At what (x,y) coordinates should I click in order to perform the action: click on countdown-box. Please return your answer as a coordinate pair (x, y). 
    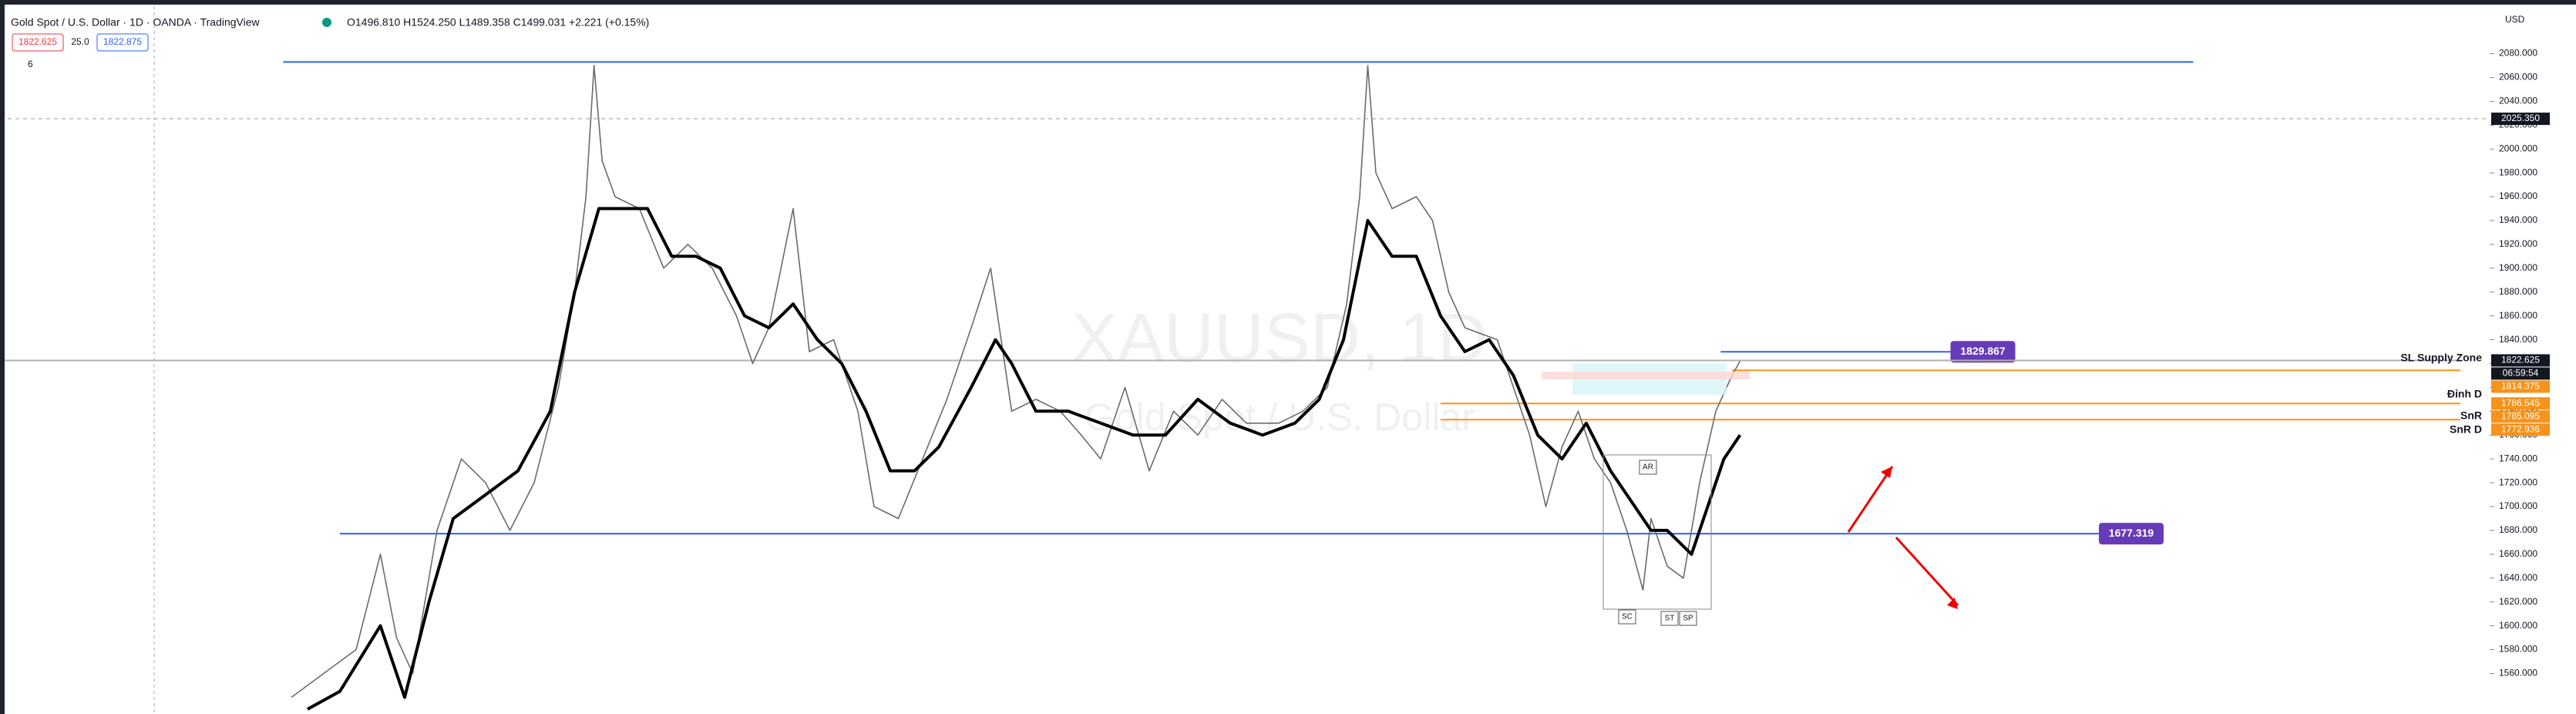
    Looking at the image, I should click on (2520, 373).